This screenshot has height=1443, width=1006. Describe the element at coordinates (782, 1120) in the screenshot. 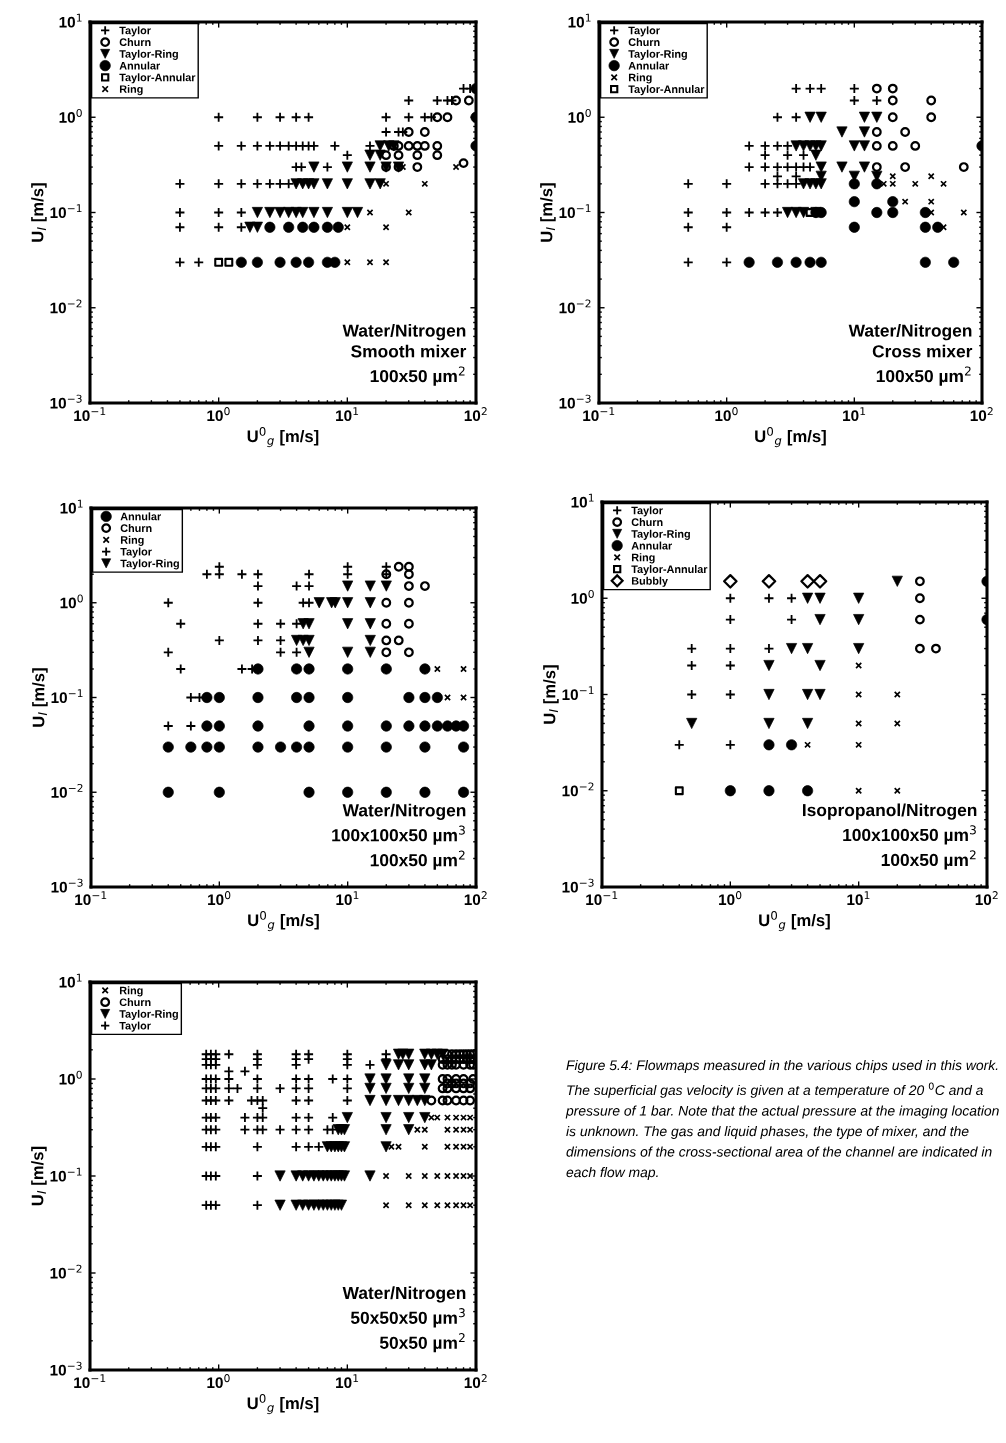

I see `caption: Figure 5.4: Flowmaps measured in the various chips used in this work. The superficial gas velocity is given at a temperature of 20 $^{0}$C and a pressure of 1 bar. Note that the actual pressure at the imaging location is unknown. The gas and liquid phases, the type of mixer, and the dimensions of the cross-sectional area of the channel are indicated in each flow map.` at that location.